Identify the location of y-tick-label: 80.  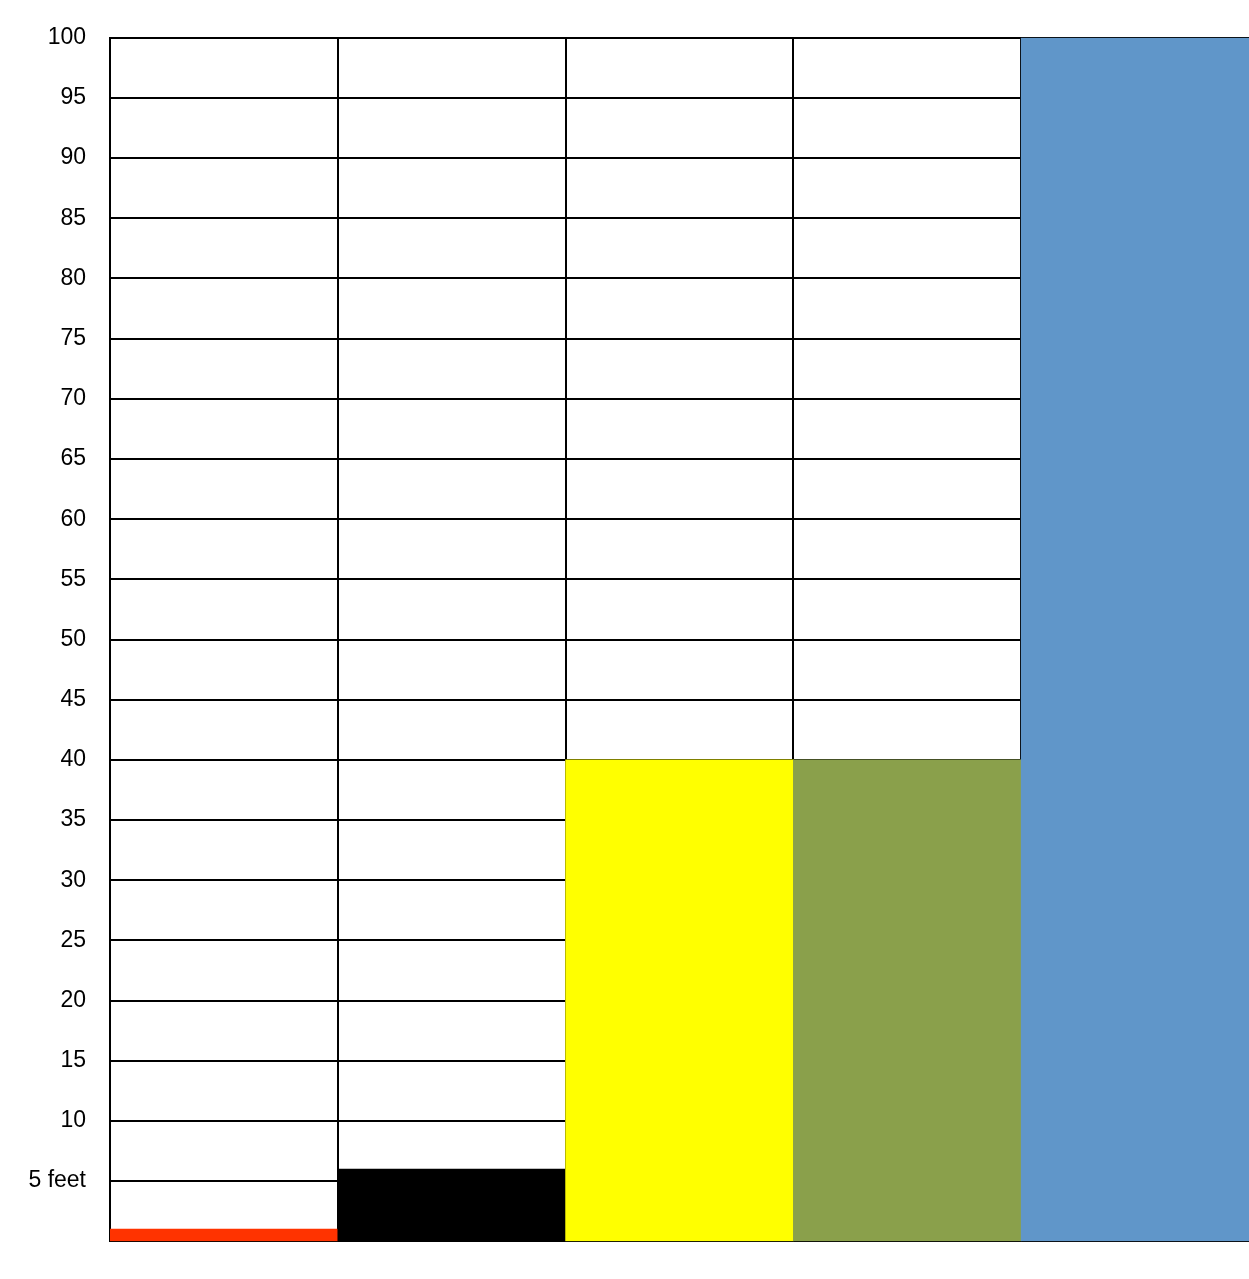
(73, 276).